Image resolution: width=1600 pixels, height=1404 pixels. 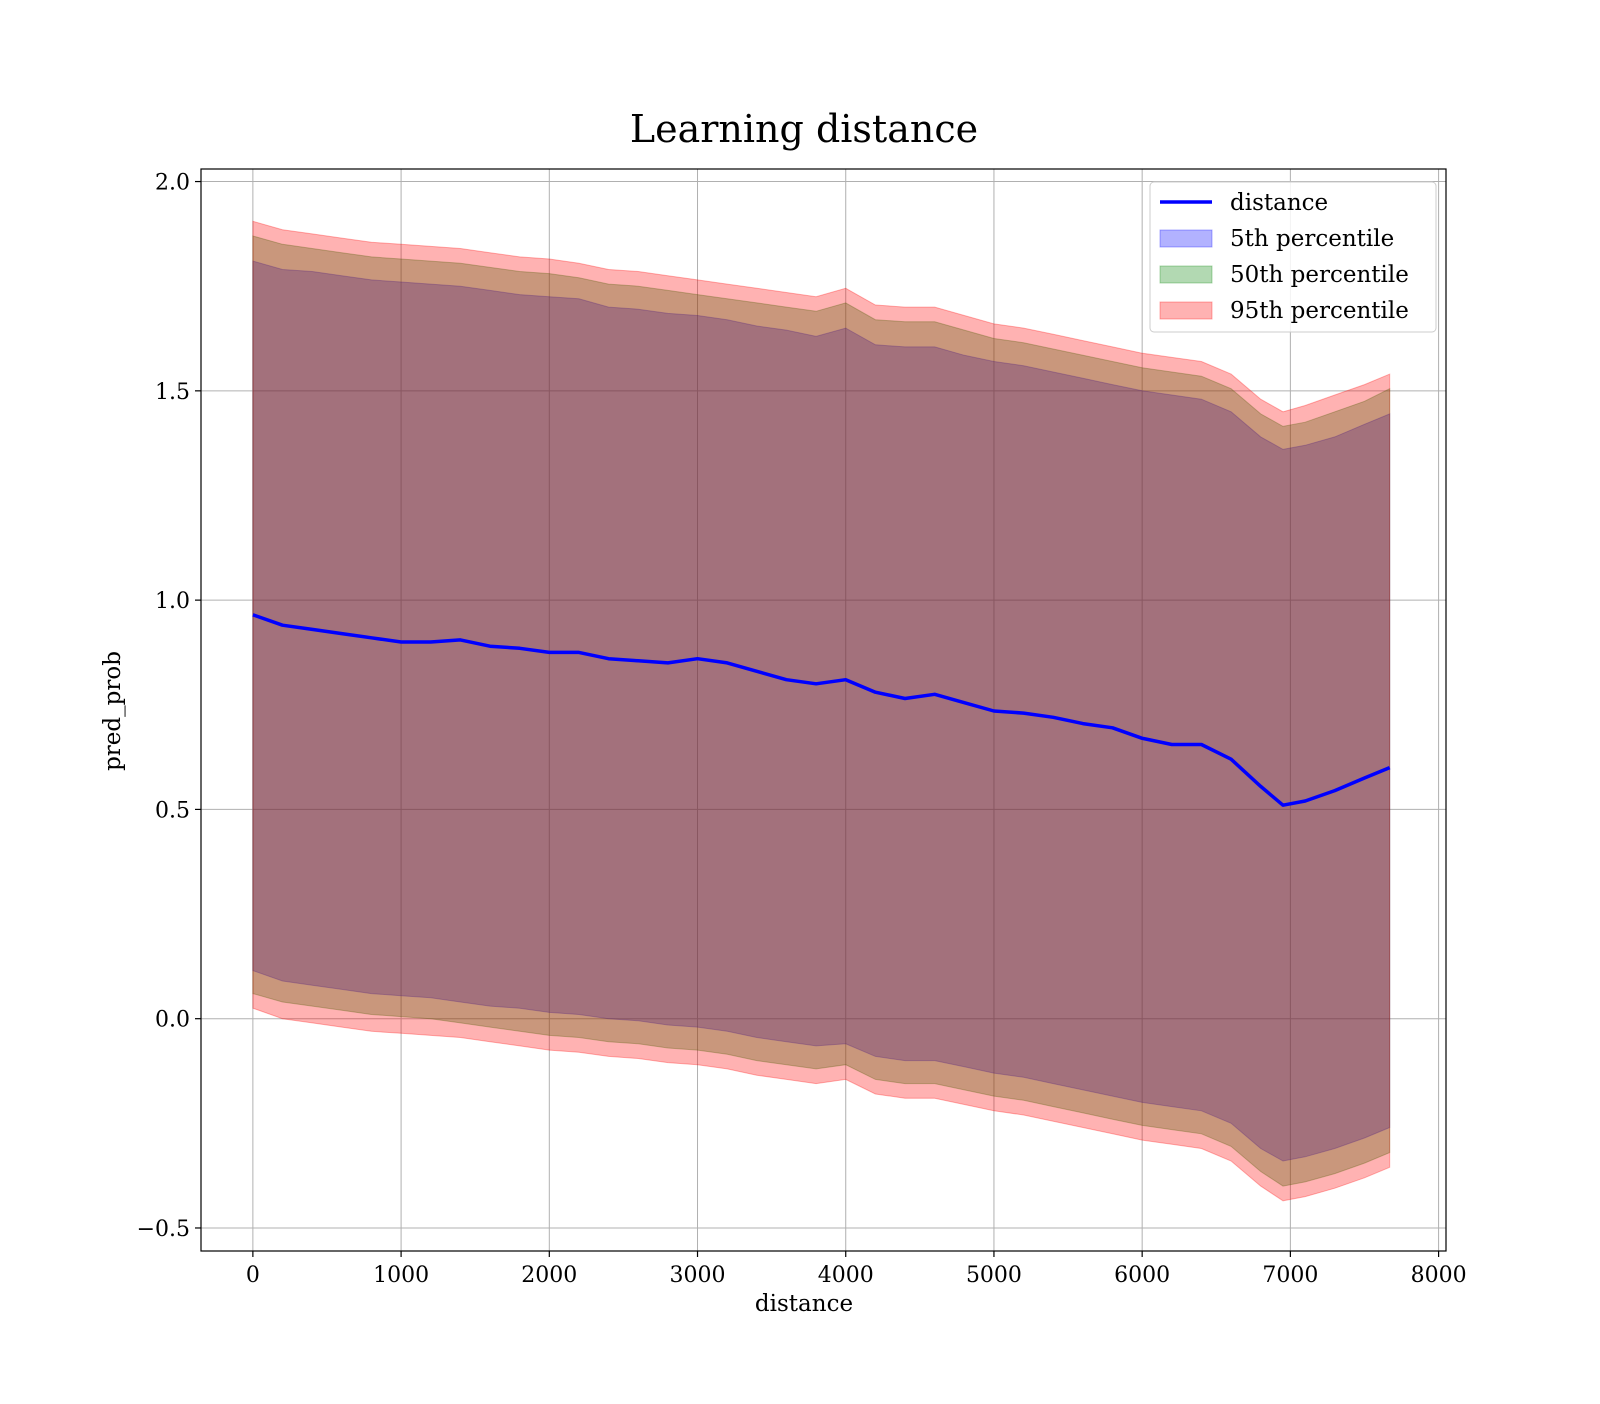 What do you see at coordinates (1186, 310) in the screenshot?
I see `legend-swatch-95th-percentile` at bounding box center [1186, 310].